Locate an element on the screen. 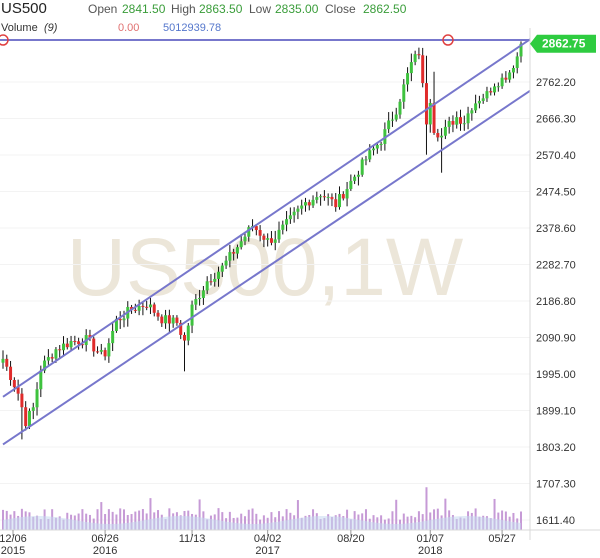 This screenshot has height=558, width=600. last-price-tag: 2862.75 is located at coordinates (563, 43).